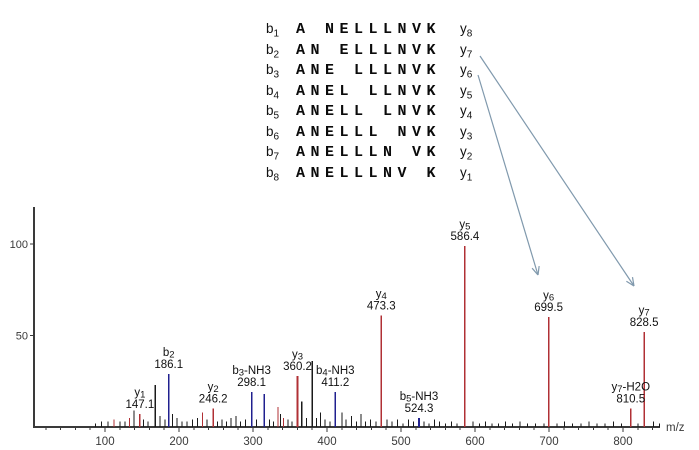 The image size is (699, 450). I want to click on peak-mass-label: 473.3, so click(381, 306).